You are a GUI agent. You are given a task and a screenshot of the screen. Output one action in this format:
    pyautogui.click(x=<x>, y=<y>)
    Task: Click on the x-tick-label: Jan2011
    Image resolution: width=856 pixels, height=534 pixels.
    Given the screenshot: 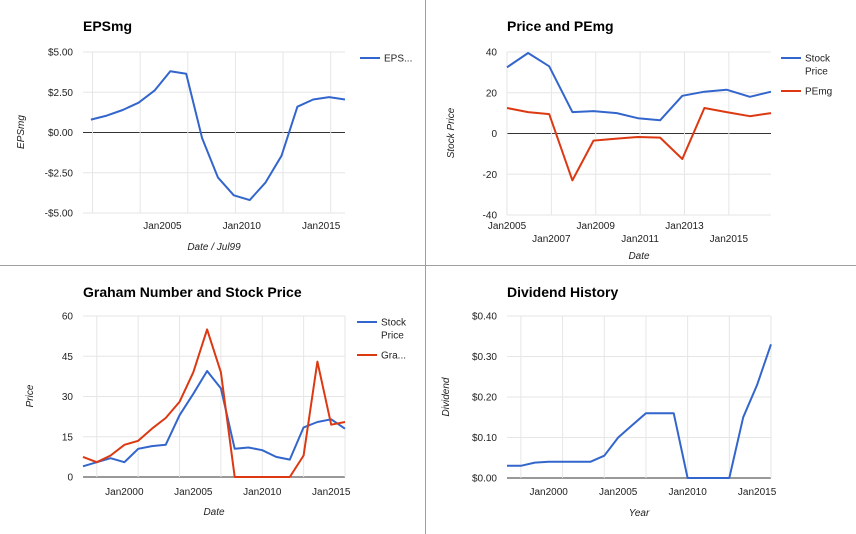 What is the action you would take?
    pyautogui.click(x=640, y=239)
    